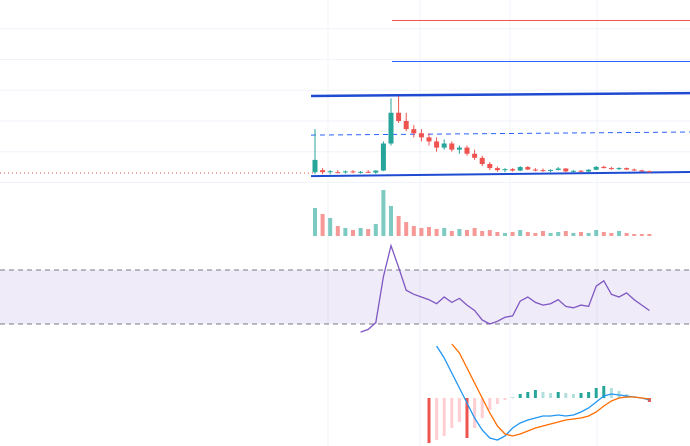 The width and height of the screenshot is (690, 446). I want to click on rsi-band, so click(345, 297).